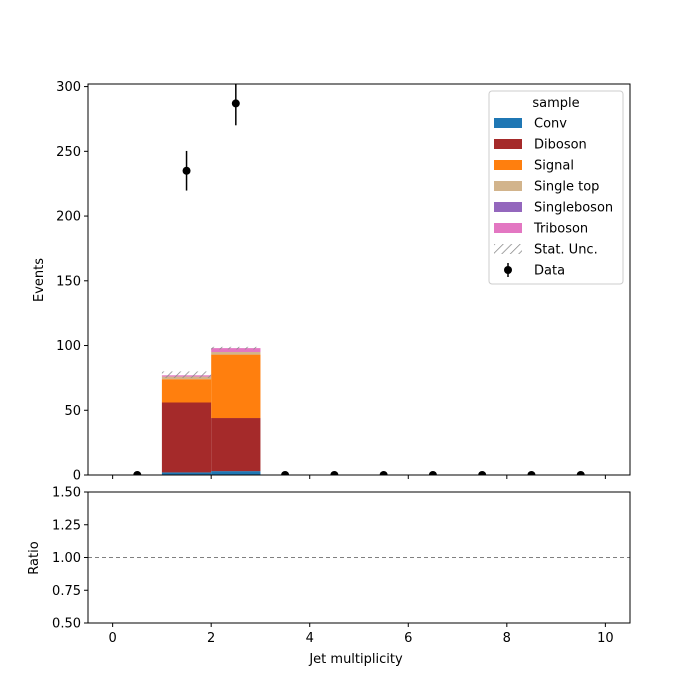 The height and width of the screenshot is (700, 700). Describe the element at coordinates (359, 557) in the screenshot. I see `ratio-axes-frame` at that location.